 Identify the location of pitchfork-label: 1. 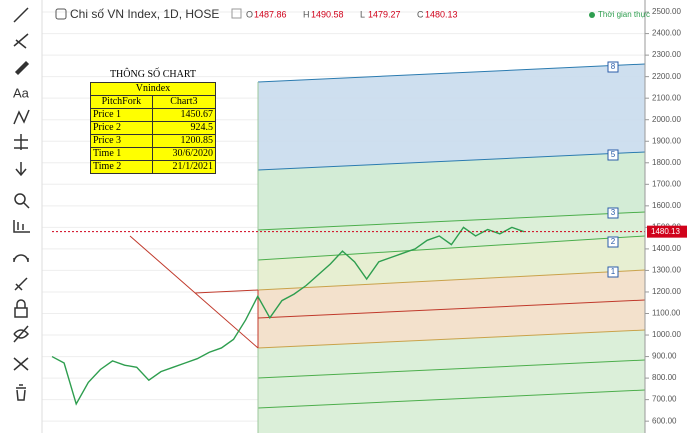
(613, 271).